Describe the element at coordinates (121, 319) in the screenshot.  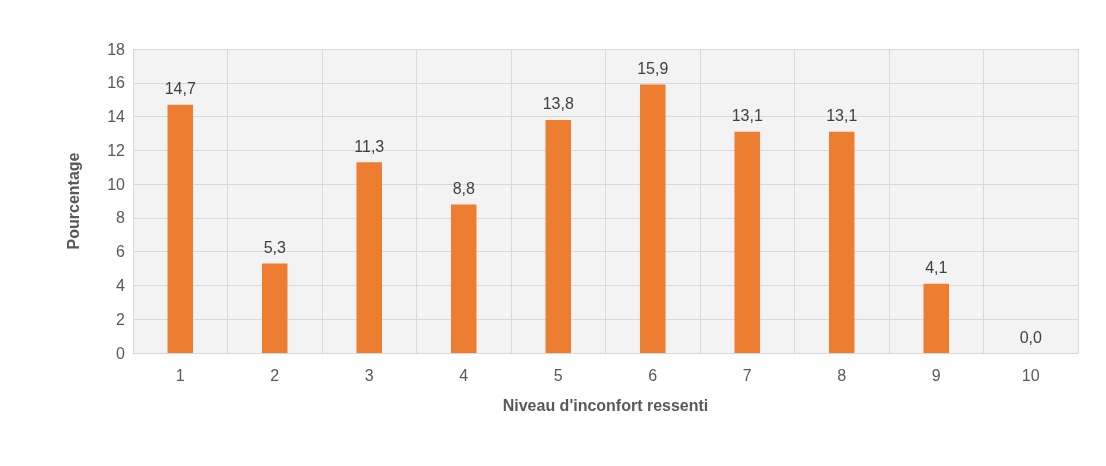
I see `y-tick-label: 2` at that location.